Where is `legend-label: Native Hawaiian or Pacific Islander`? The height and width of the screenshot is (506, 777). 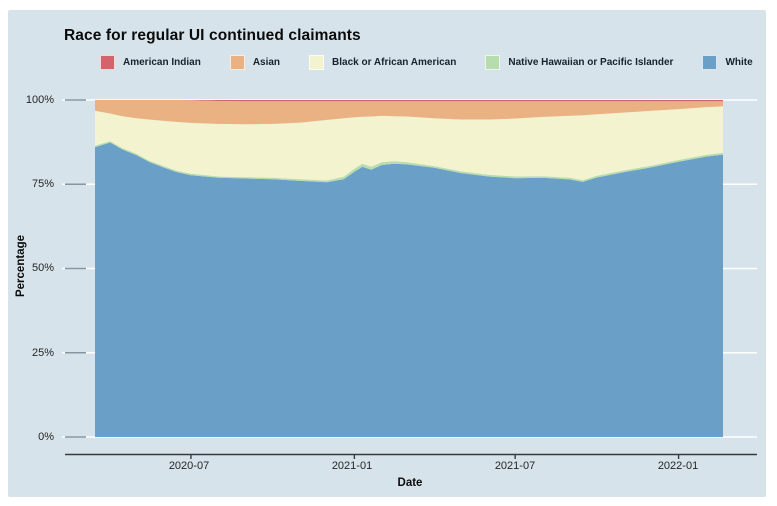 legend-label: Native Hawaiian or Pacific Islander is located at coordinates (591, 62).